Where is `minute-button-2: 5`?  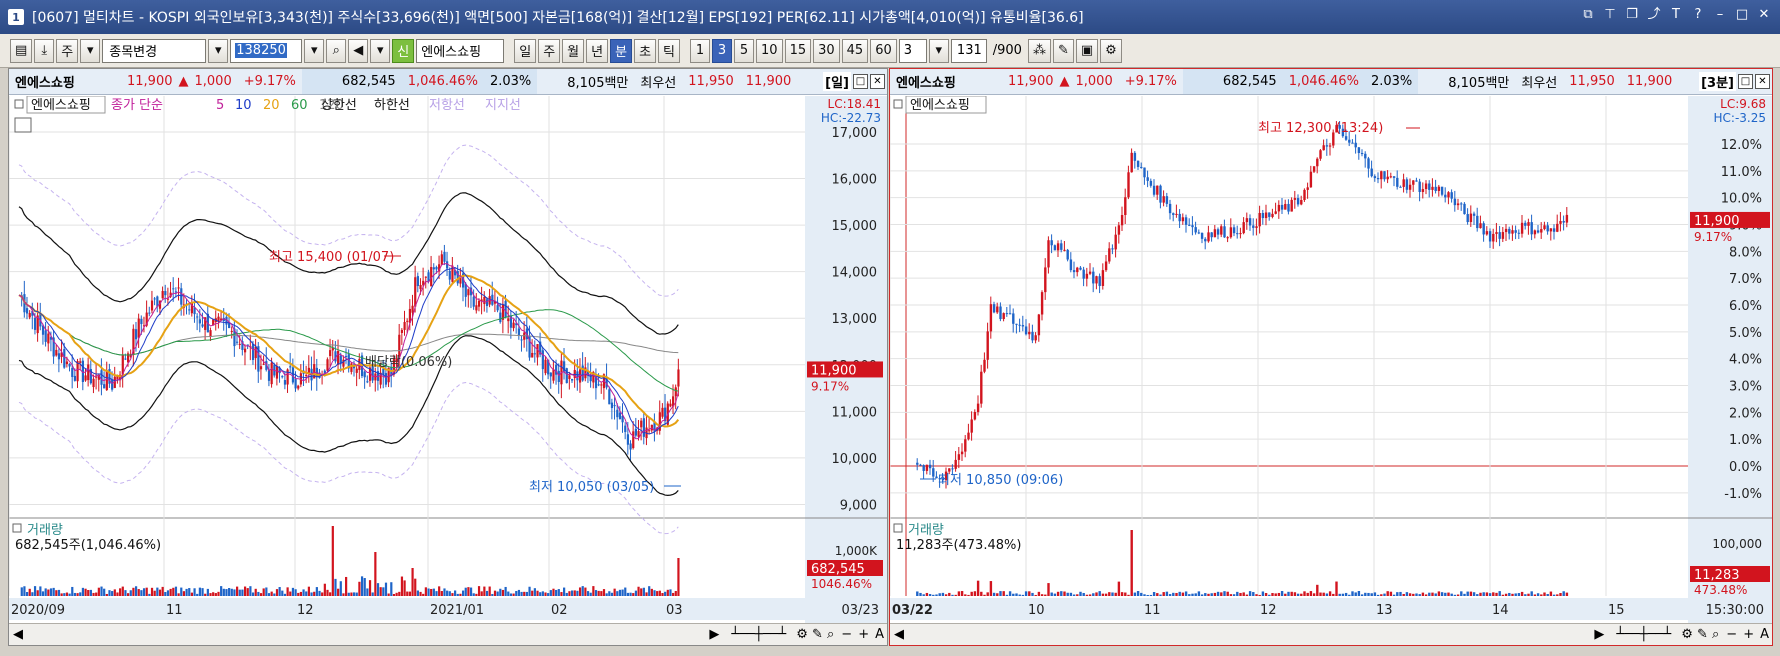 minute-button-2: 5 is located at coordinates (744, 50).